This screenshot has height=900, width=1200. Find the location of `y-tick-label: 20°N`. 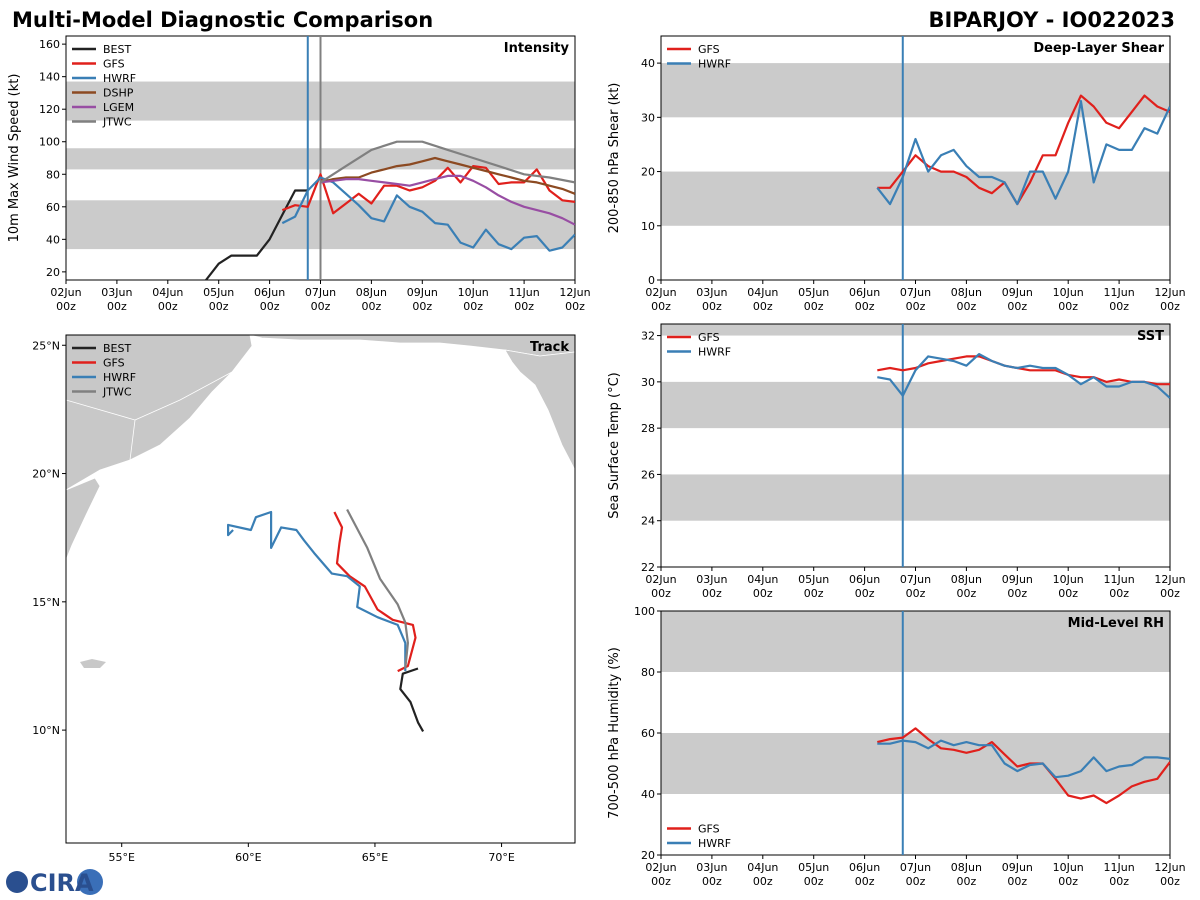

y-tick-label: 20°N is located at coordinates (46, 474).